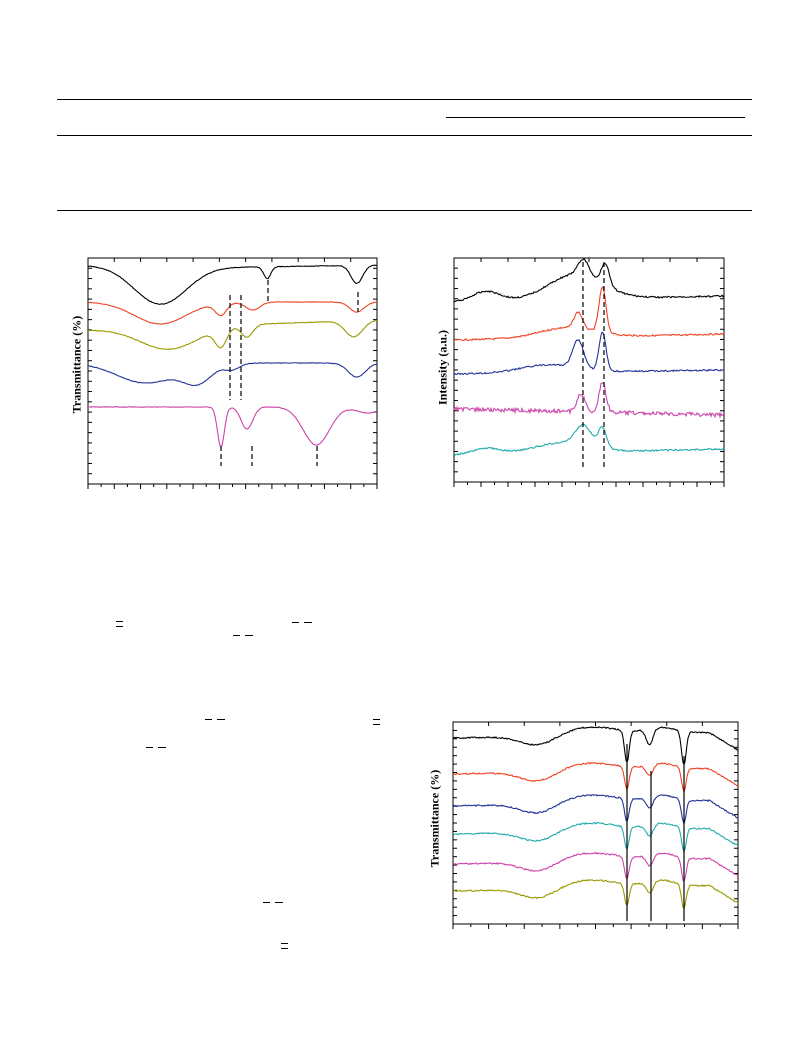  Describe the element at coordinates (404, 135) in the screenshot. I see `table-header-rule` at that location.